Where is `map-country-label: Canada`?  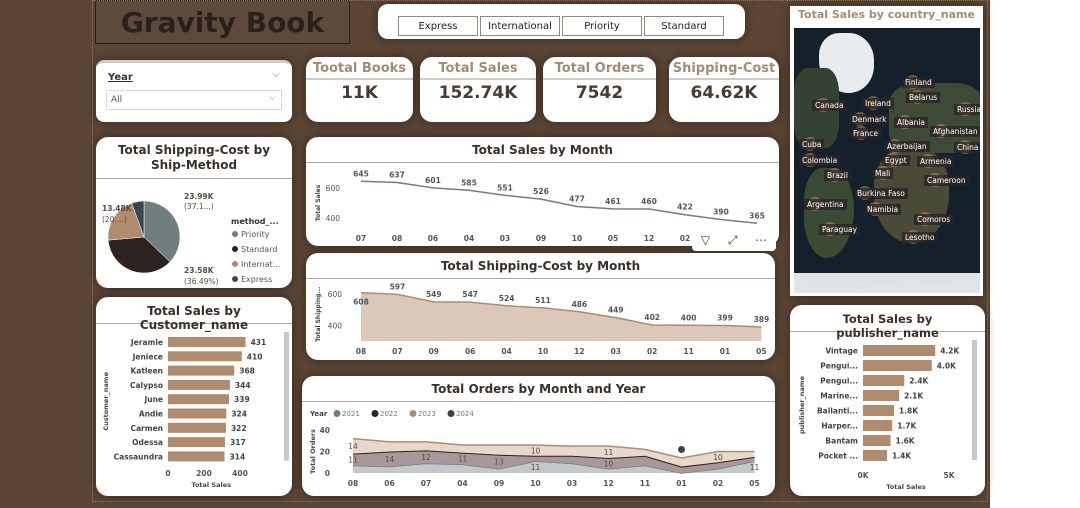
map-country-label: Canada is located at coordinates (829, 105).